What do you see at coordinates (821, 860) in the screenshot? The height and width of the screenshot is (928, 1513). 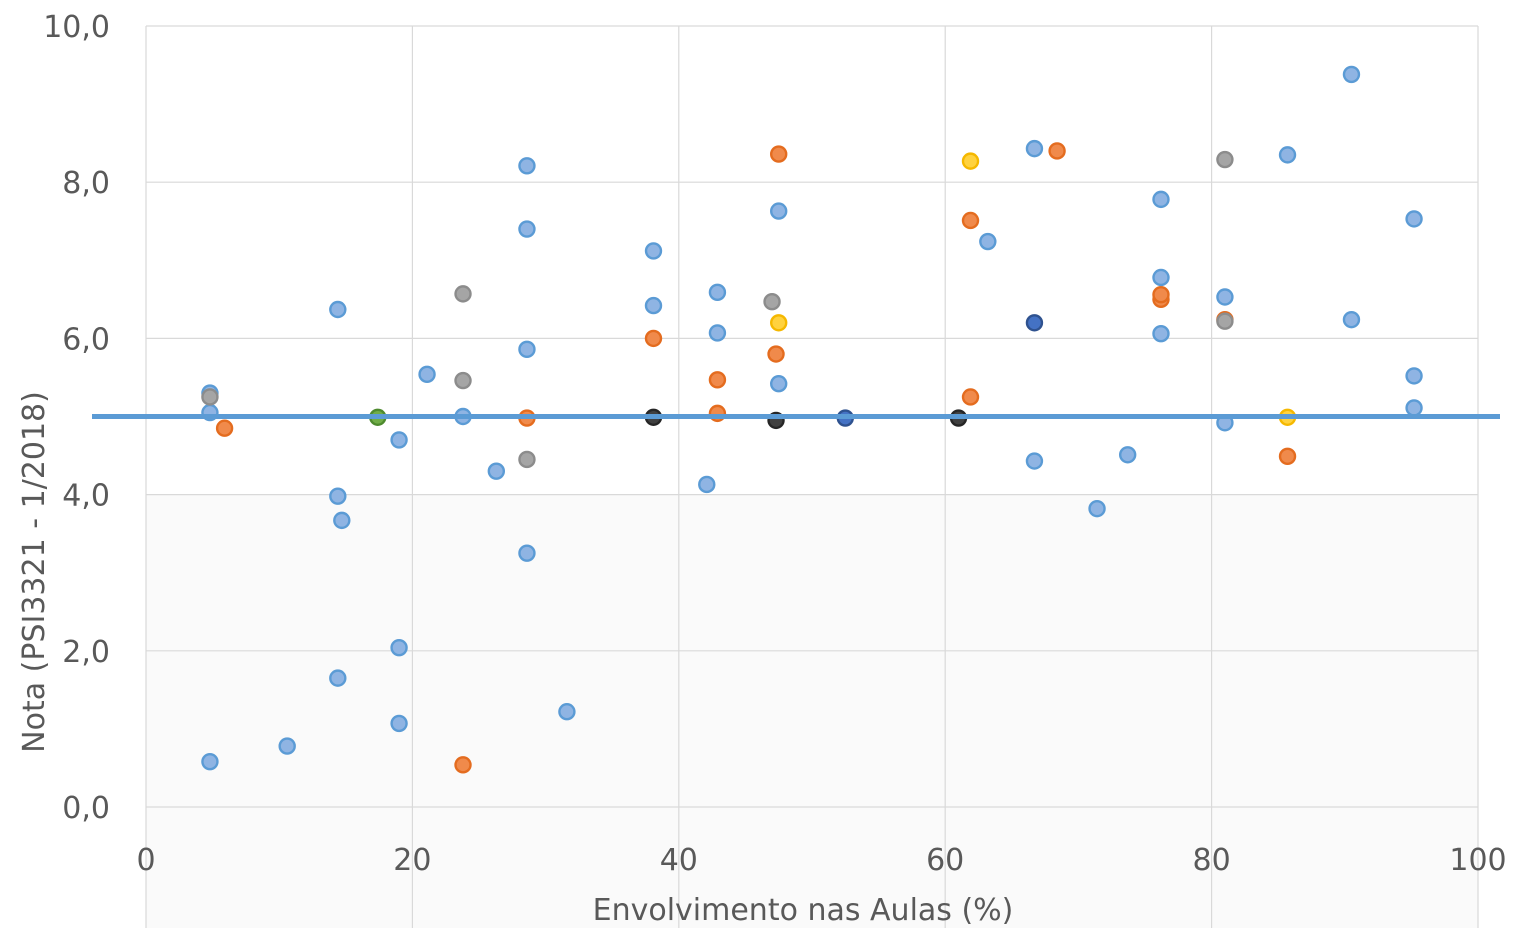 I see `x-tick-labels: 0 20 40 60 80 100` at bounding box center [821, 860].